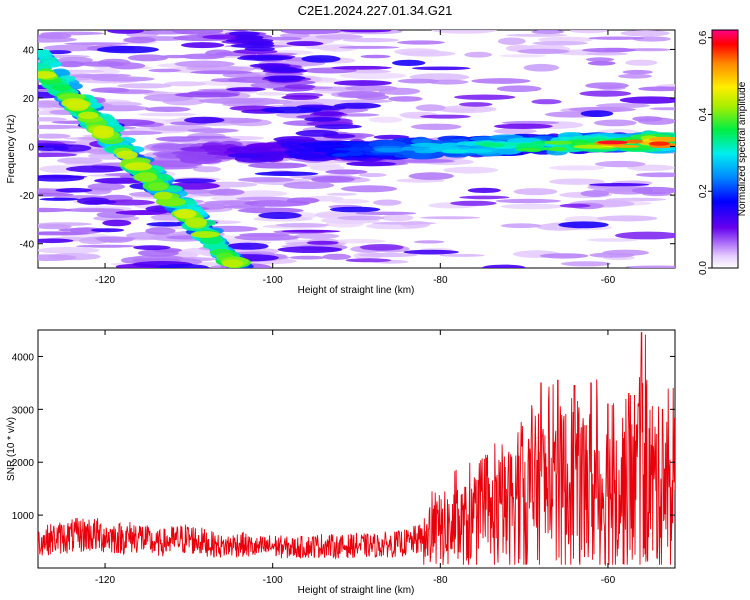 The height and width of the screenshot is (600, 750). Describe the element at coordinates (356, 290) in the screenshot. I see `heatmap-x-axis-label: Height of straight line (km)` at that location.